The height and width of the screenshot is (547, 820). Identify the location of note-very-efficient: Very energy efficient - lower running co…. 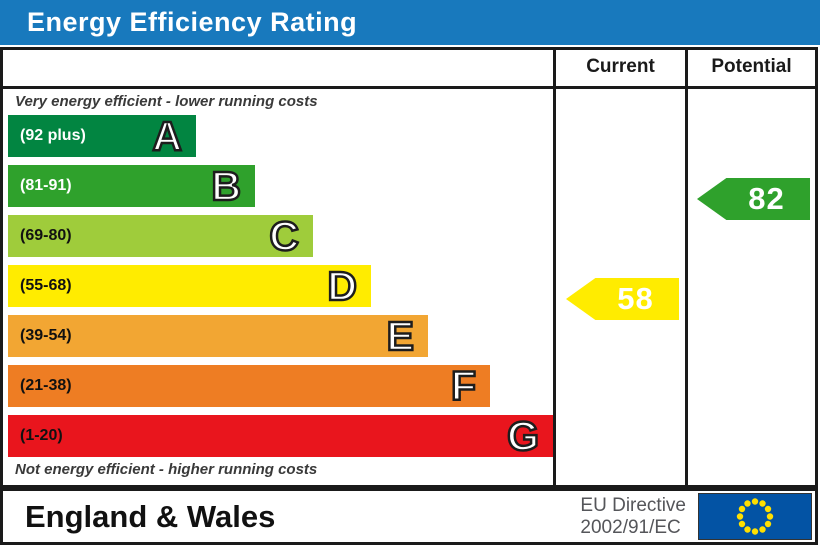
(166, 101).